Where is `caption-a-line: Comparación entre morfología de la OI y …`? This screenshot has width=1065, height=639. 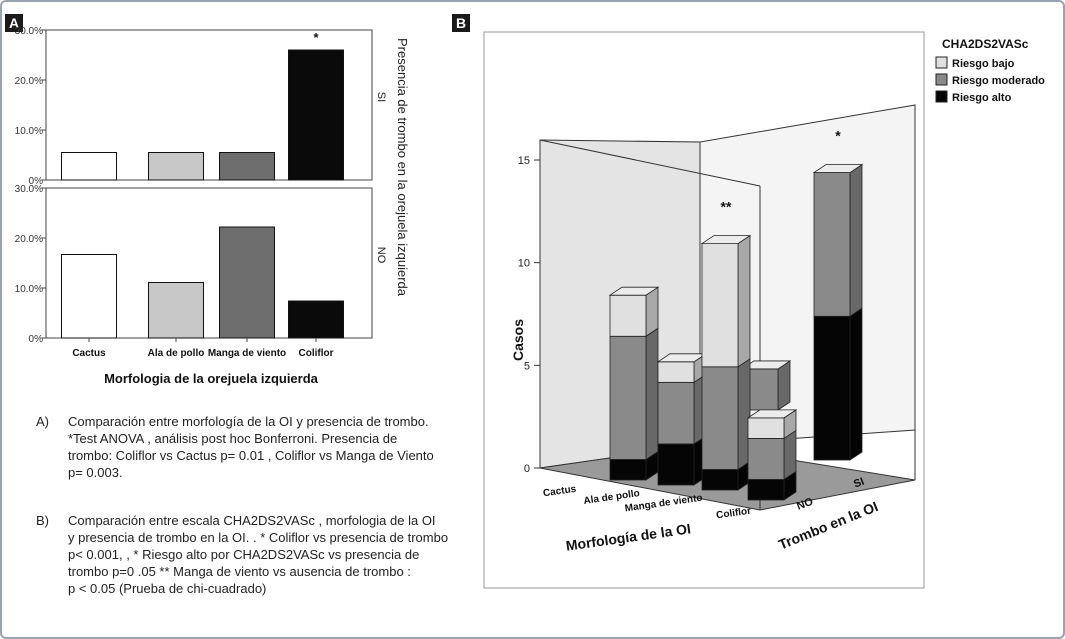
caption-a-line: Comparación entre morfología de la OI y … is located at coordinates (248, 421).